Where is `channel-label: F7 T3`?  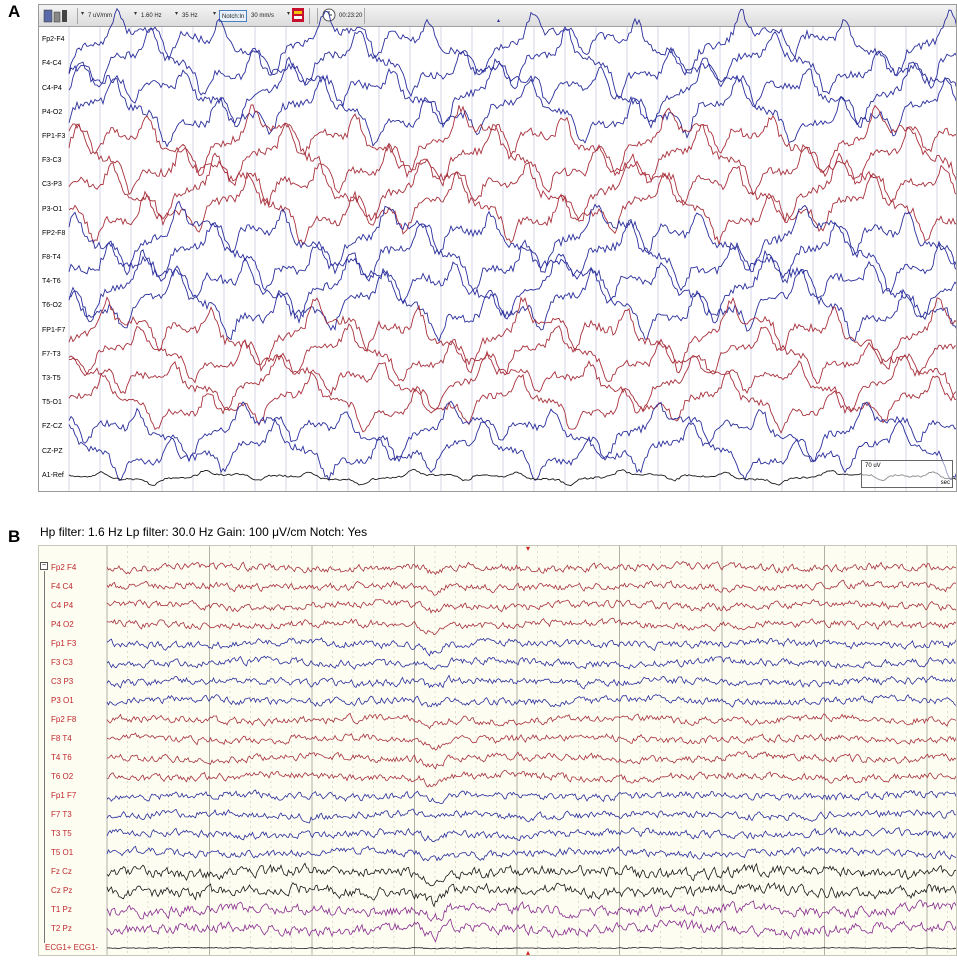
channel-label: F7 T3 is located at coordinates (61, 814).